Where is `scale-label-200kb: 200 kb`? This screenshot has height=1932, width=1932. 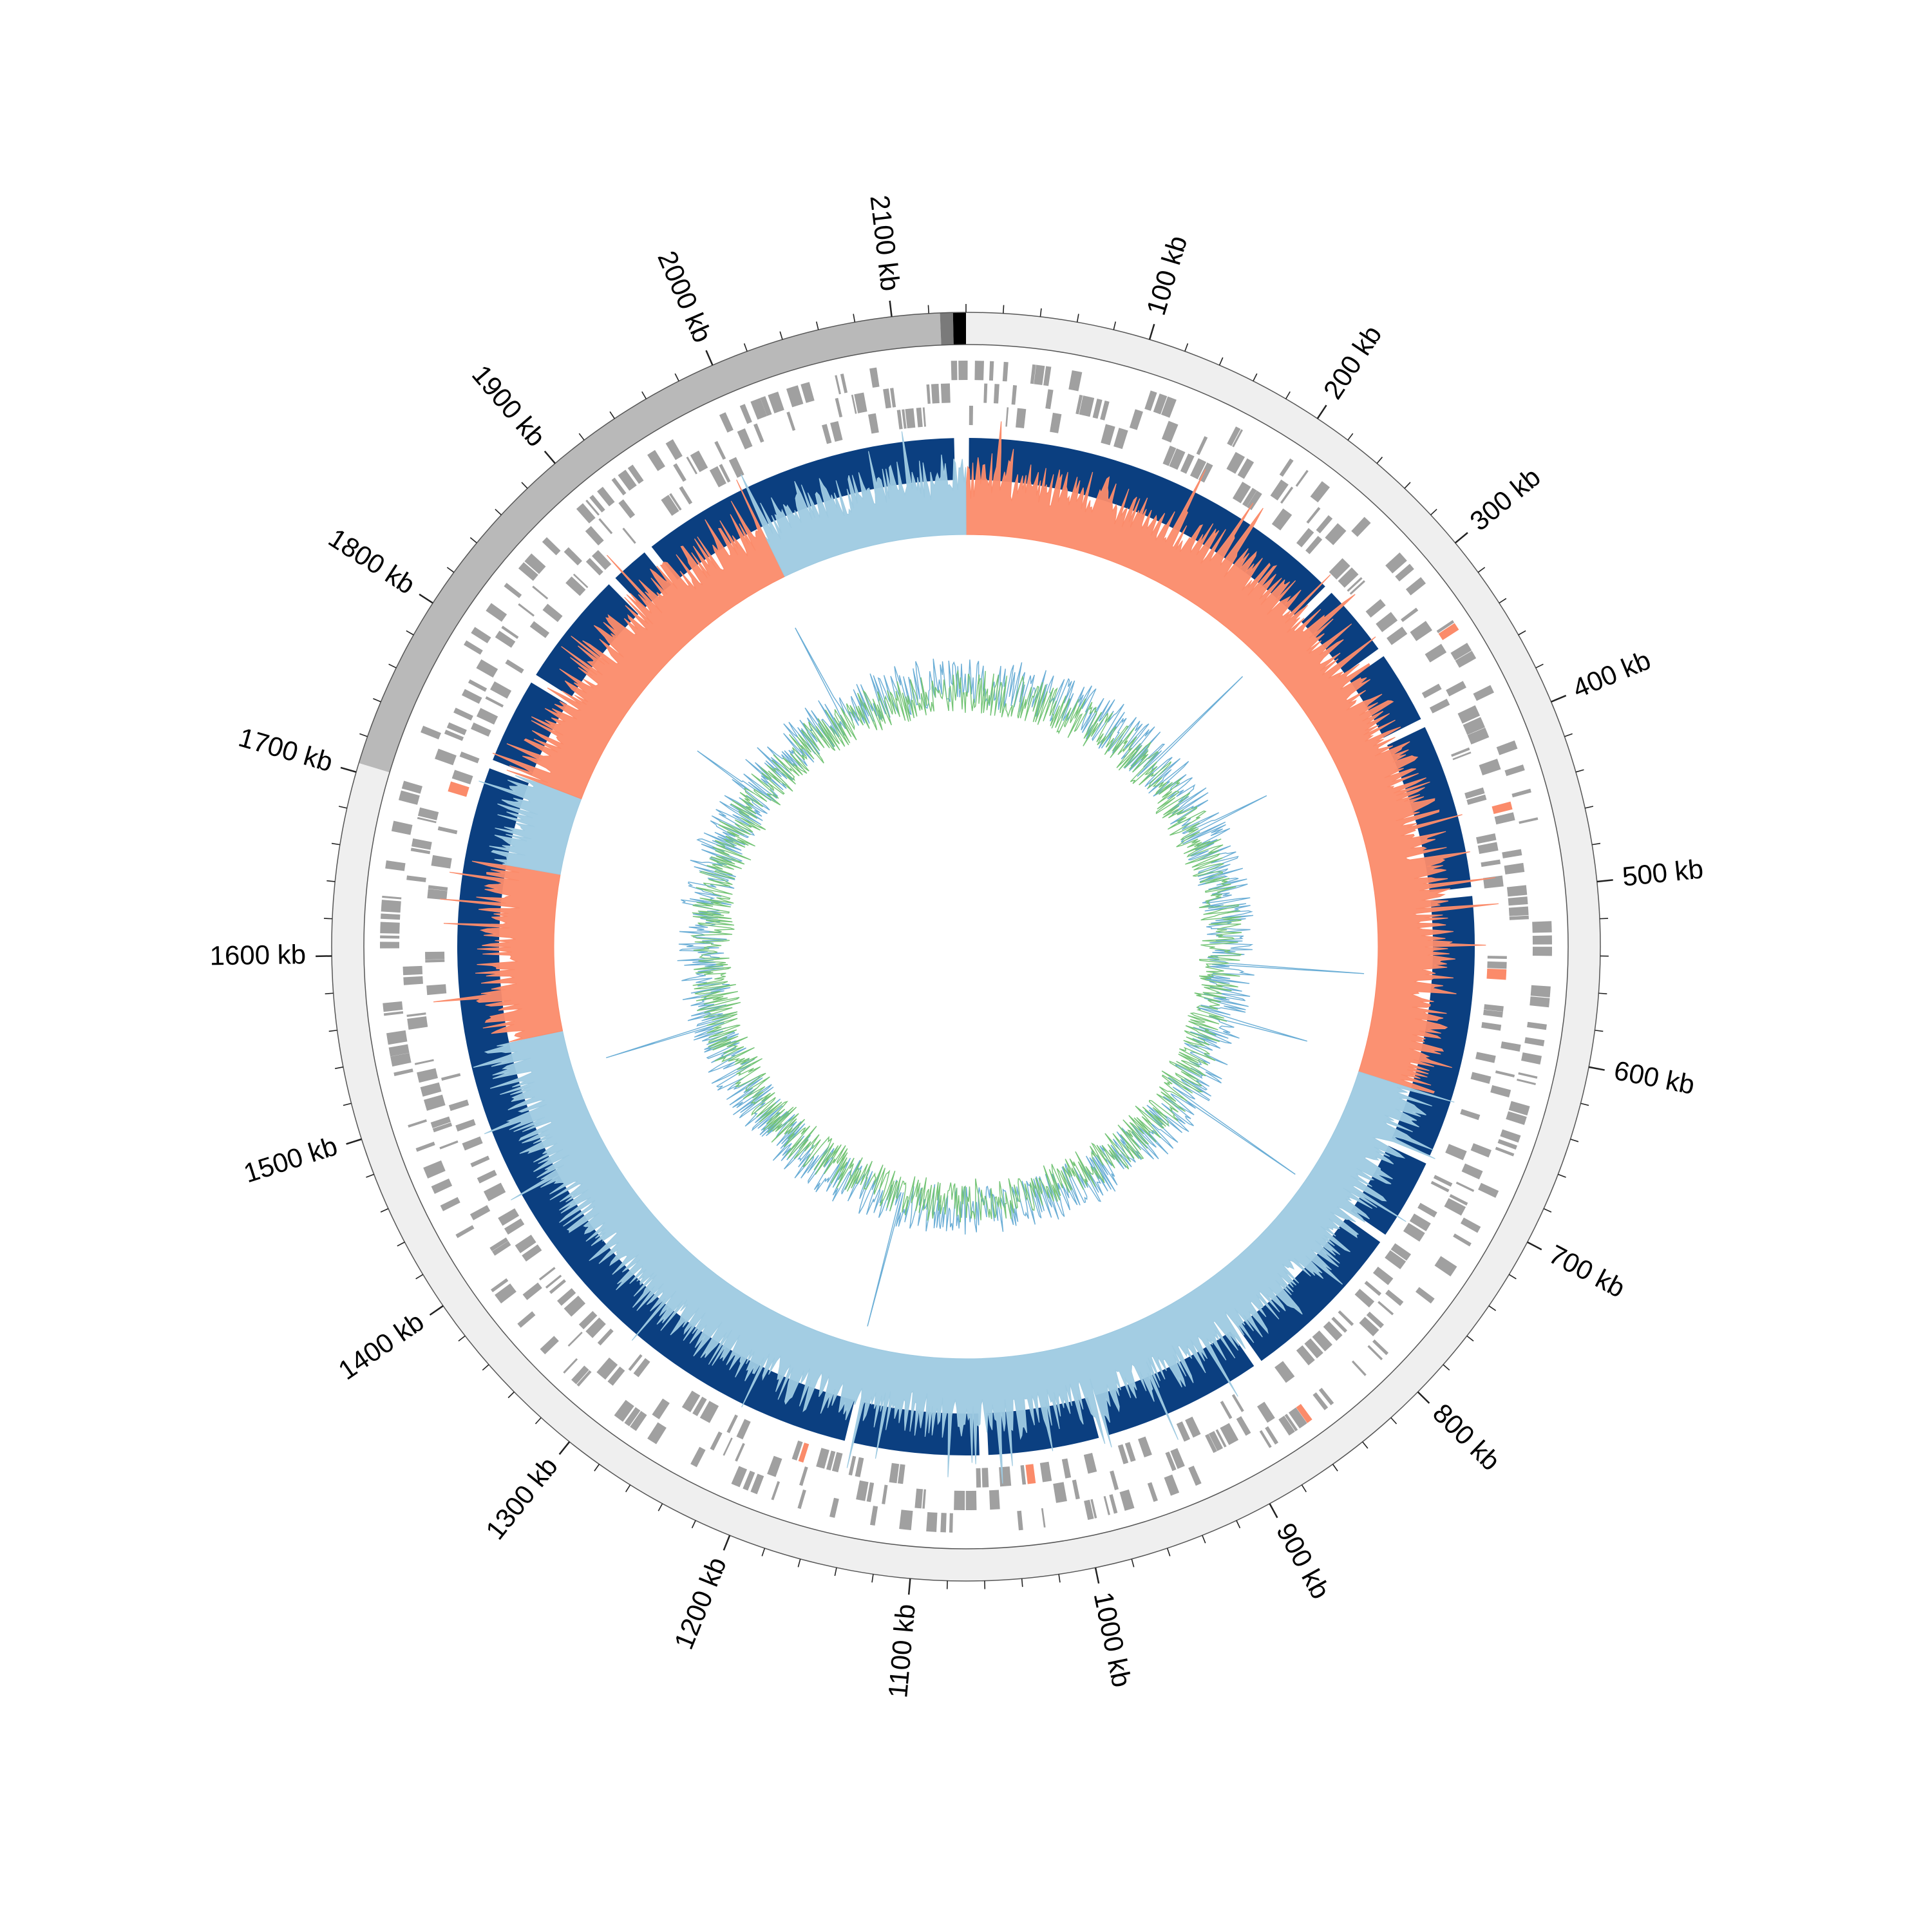 scale-label-200kb: 200 kb is located at coordinates (1352, 362).